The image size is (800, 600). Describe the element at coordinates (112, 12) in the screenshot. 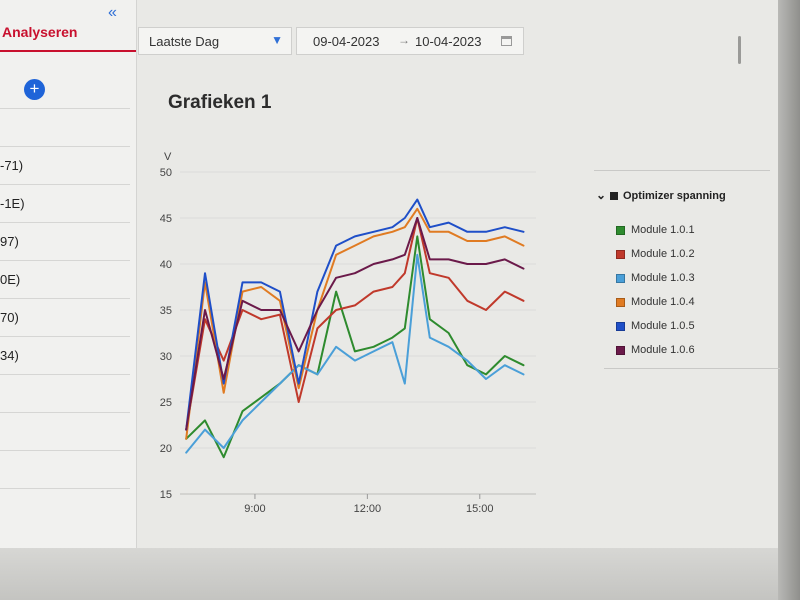

I see `double-chevron-left-icon: «` at that location.